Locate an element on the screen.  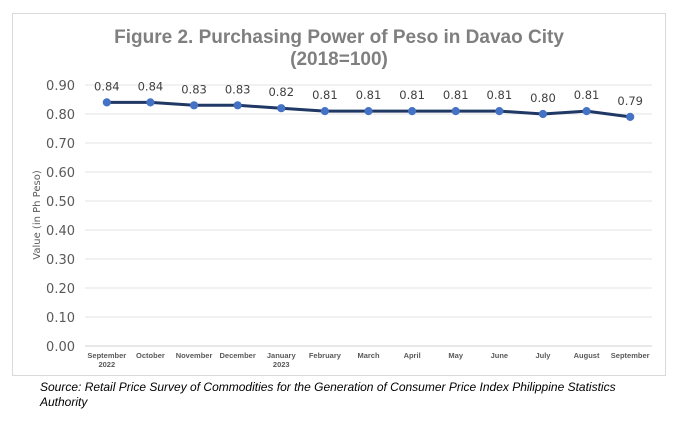
y-tick-label: 0.70 is located at coordinates (60, 144).